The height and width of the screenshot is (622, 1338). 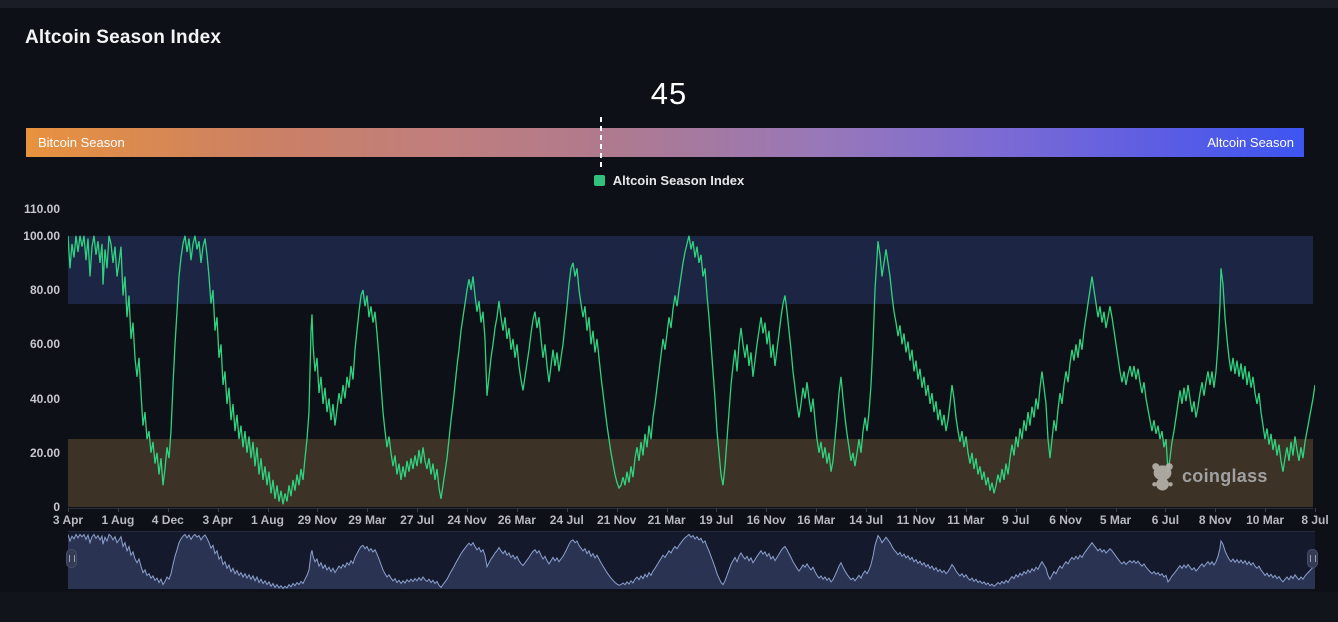 I want to click on coinglass-bear-icon, so click(x=1162, y=477).